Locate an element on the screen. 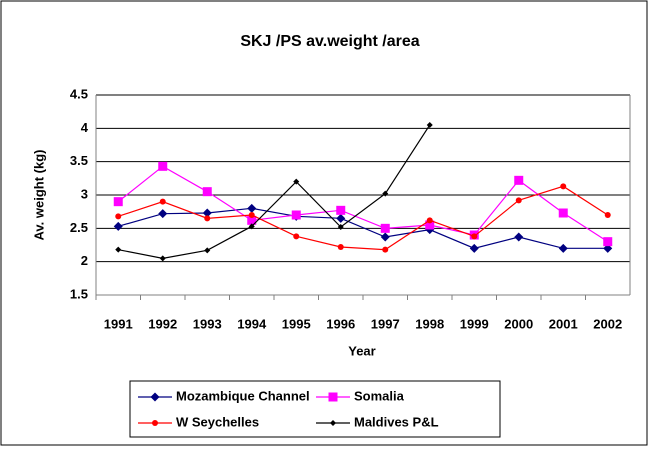  y-tick-label: 4.5 is located at coordinates (79, 93).